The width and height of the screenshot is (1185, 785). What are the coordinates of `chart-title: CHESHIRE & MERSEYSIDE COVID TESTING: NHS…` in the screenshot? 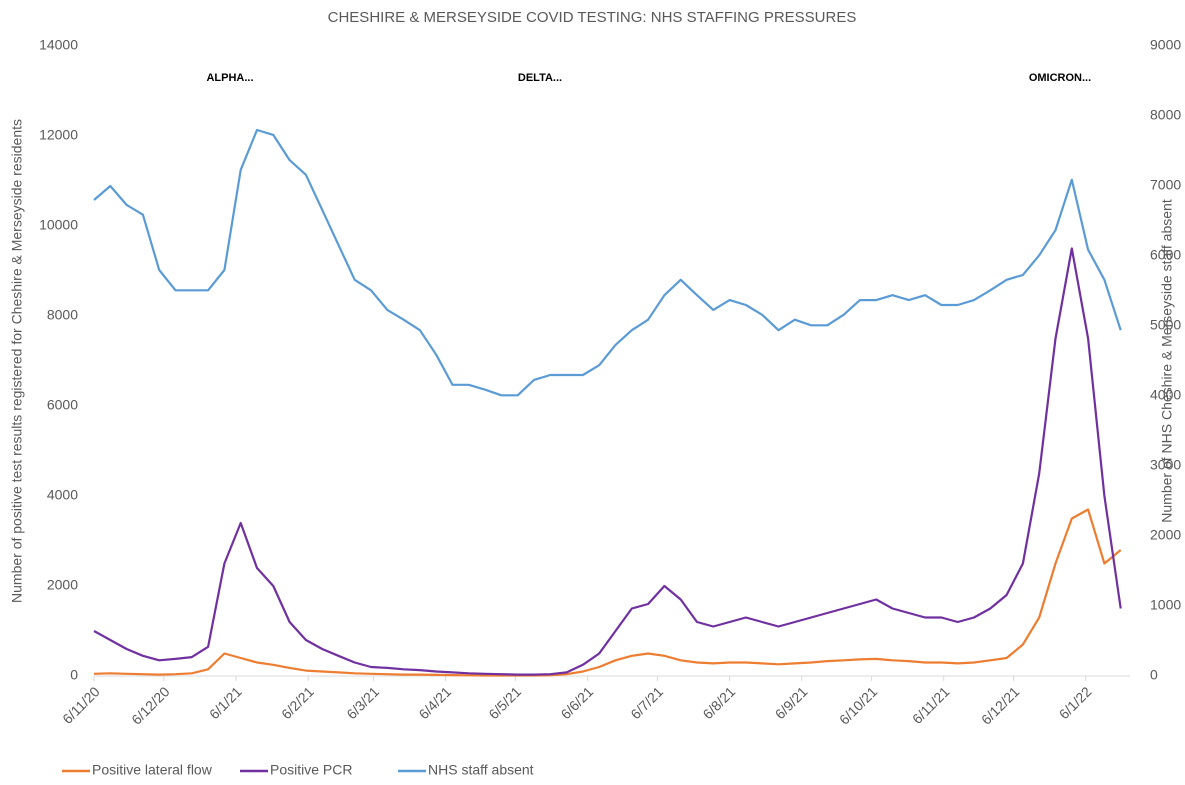 It's located at (592, 17).